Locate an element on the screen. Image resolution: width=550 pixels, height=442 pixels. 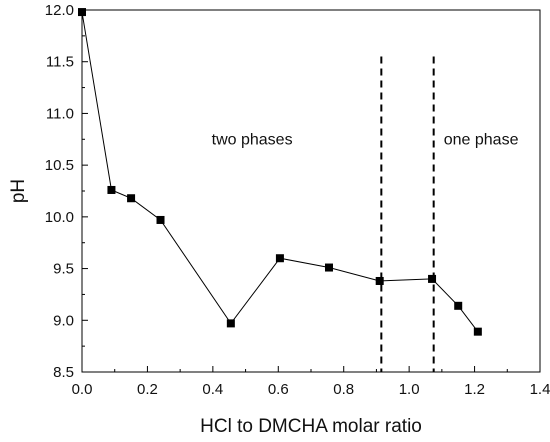
reference-lines is located at coordinates (407, 214).